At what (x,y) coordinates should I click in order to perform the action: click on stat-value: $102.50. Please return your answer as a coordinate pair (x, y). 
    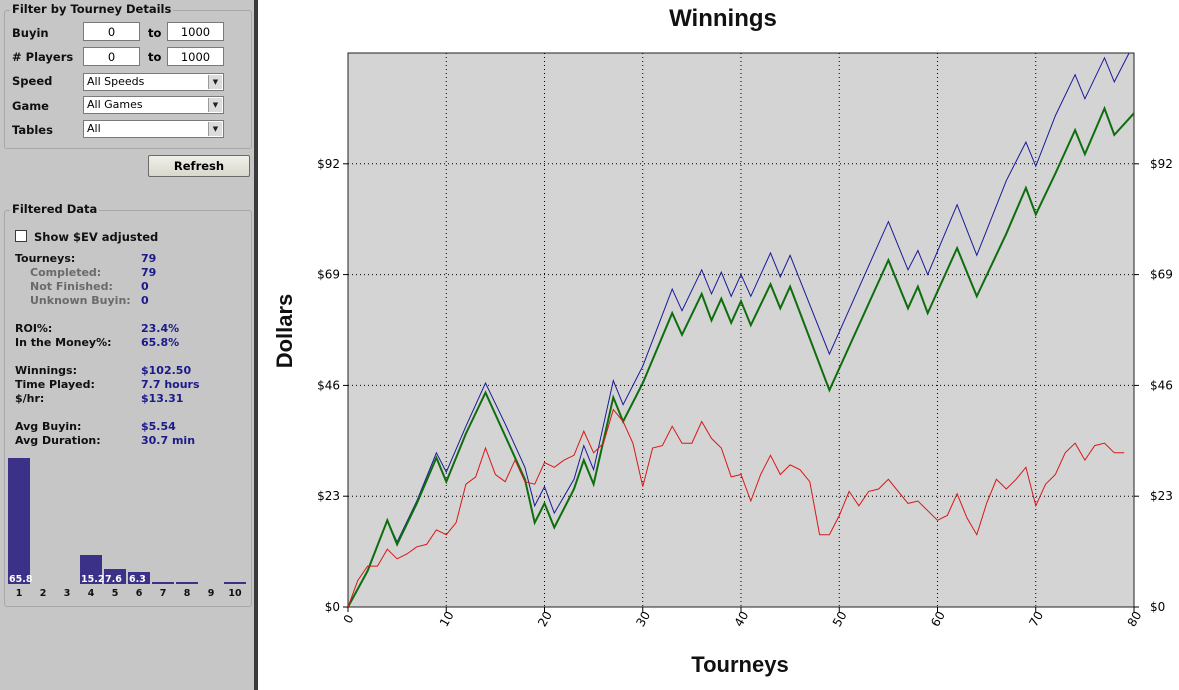
    Looking at the image, I should click on (166, 370).